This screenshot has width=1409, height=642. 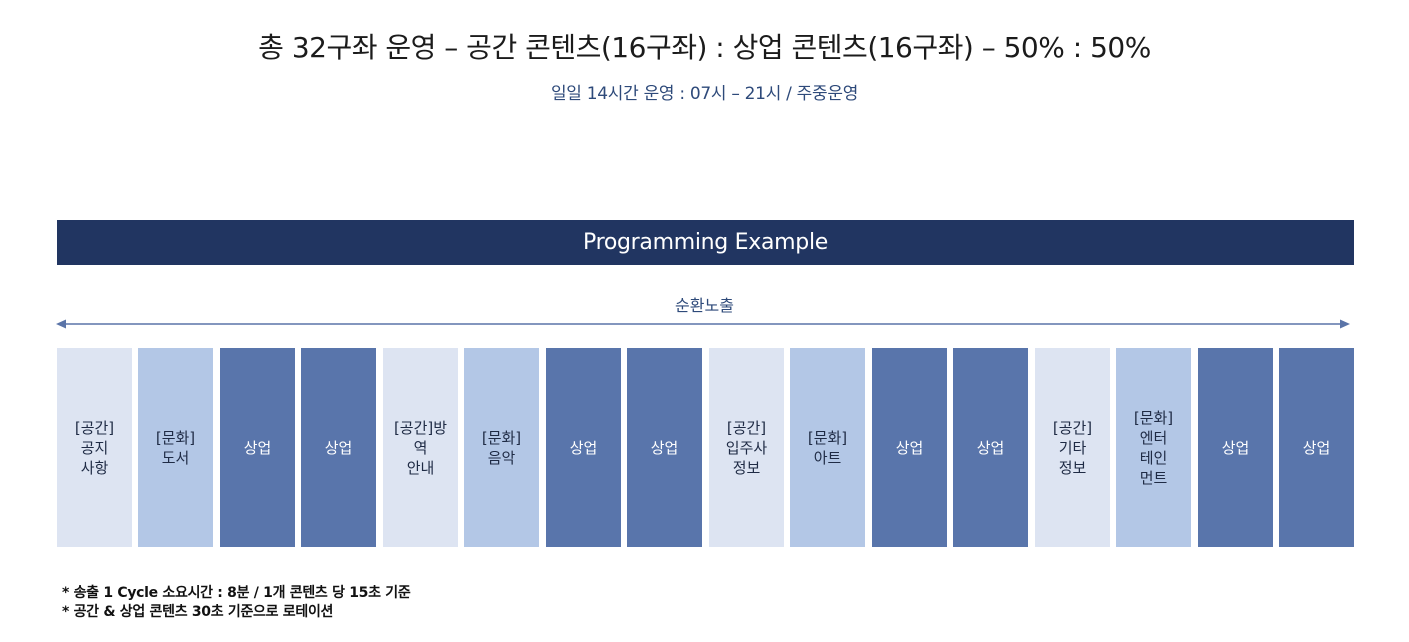 I want to click on content-block-space: [공간] 입주사 정보, so click(x=746, y=447).